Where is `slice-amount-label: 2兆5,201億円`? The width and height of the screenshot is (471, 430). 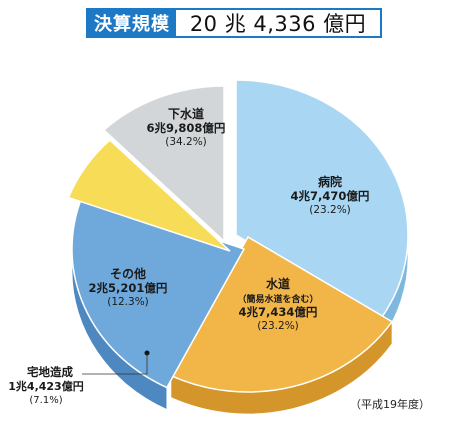 slice-amount-label: 2兆5,201億円 is located at coordinates (128, 288).